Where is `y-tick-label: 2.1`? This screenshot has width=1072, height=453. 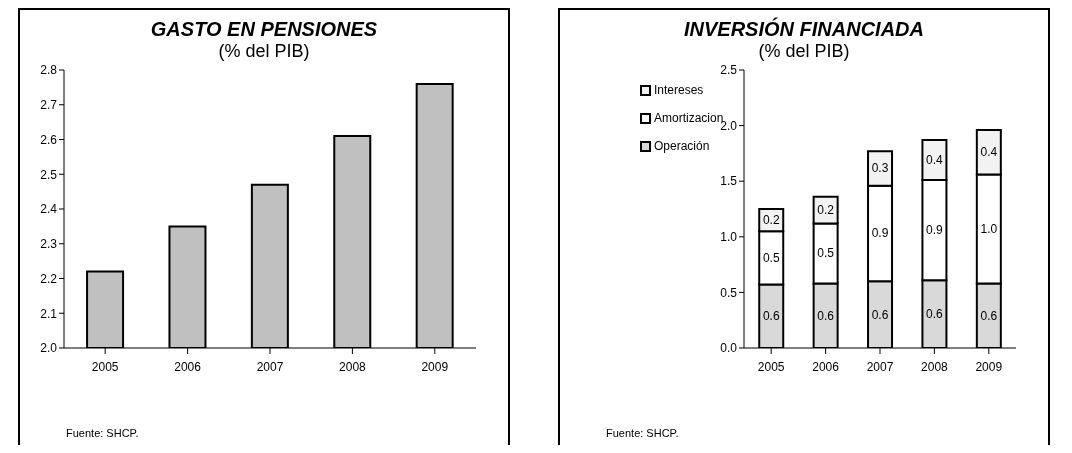 y-tick-label: 2.1 is located at coordinates (49, 313).